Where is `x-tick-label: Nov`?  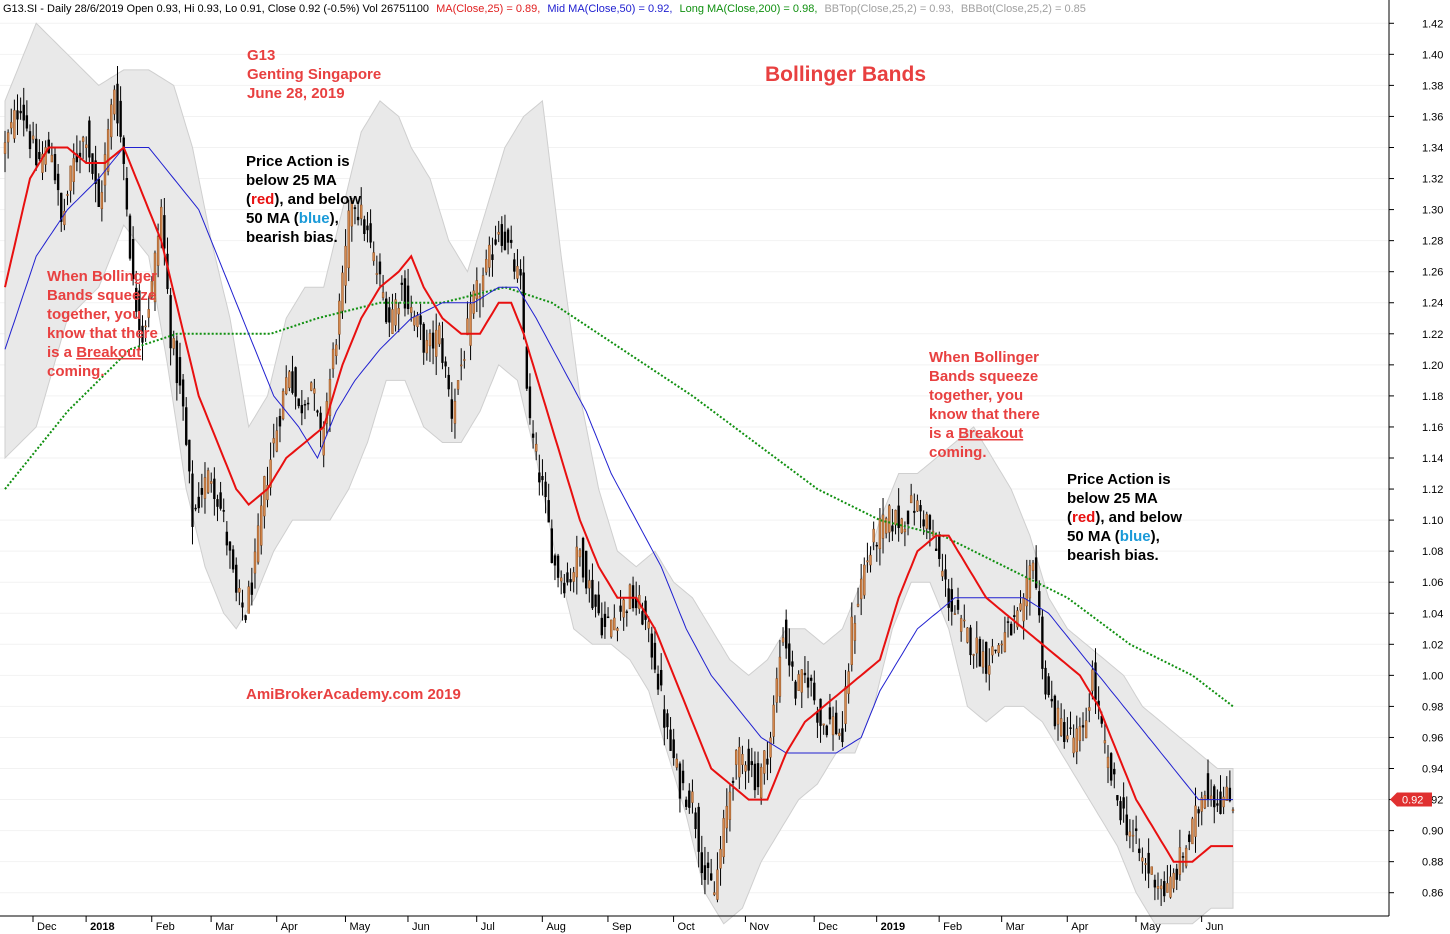 x-tick-label: Nov is located at coordinates (759, 927).